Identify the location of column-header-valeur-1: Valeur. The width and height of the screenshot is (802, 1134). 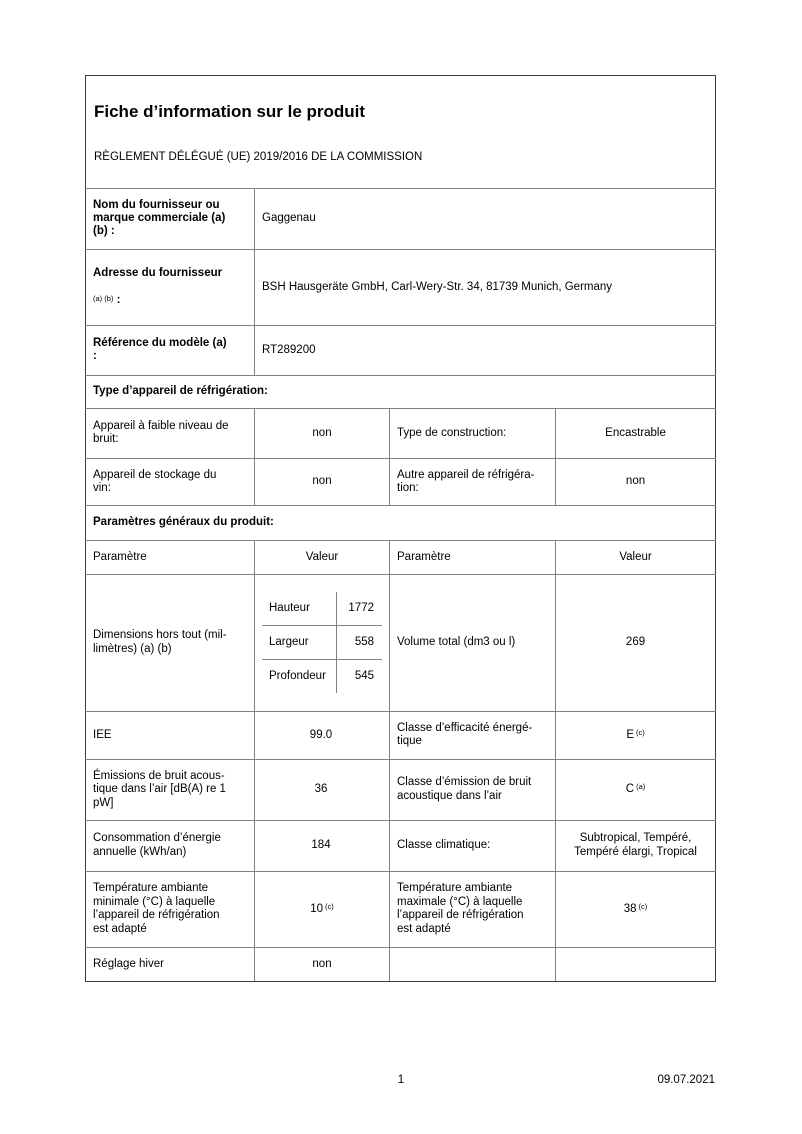
(322, 557).